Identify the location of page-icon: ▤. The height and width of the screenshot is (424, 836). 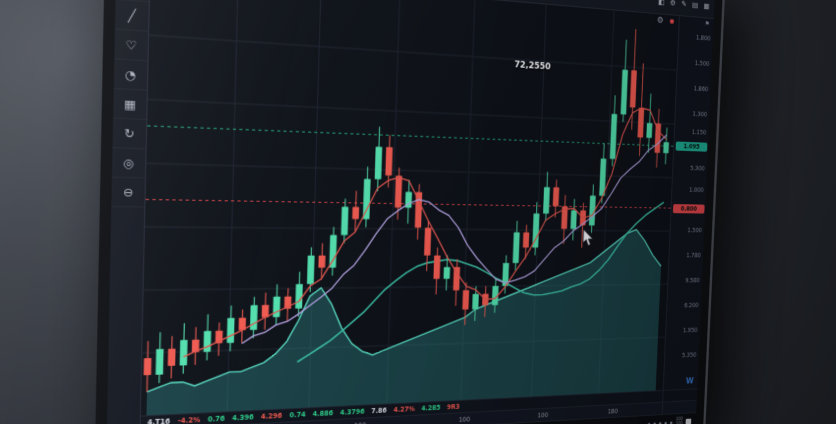
(695, 4).